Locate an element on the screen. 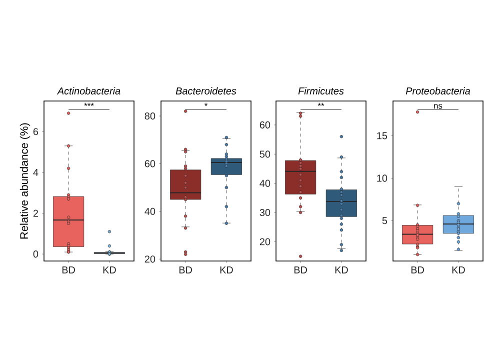 This screenshot has height=362, width=500. y-tick-label: 30 is located at coordinates (265, 212).